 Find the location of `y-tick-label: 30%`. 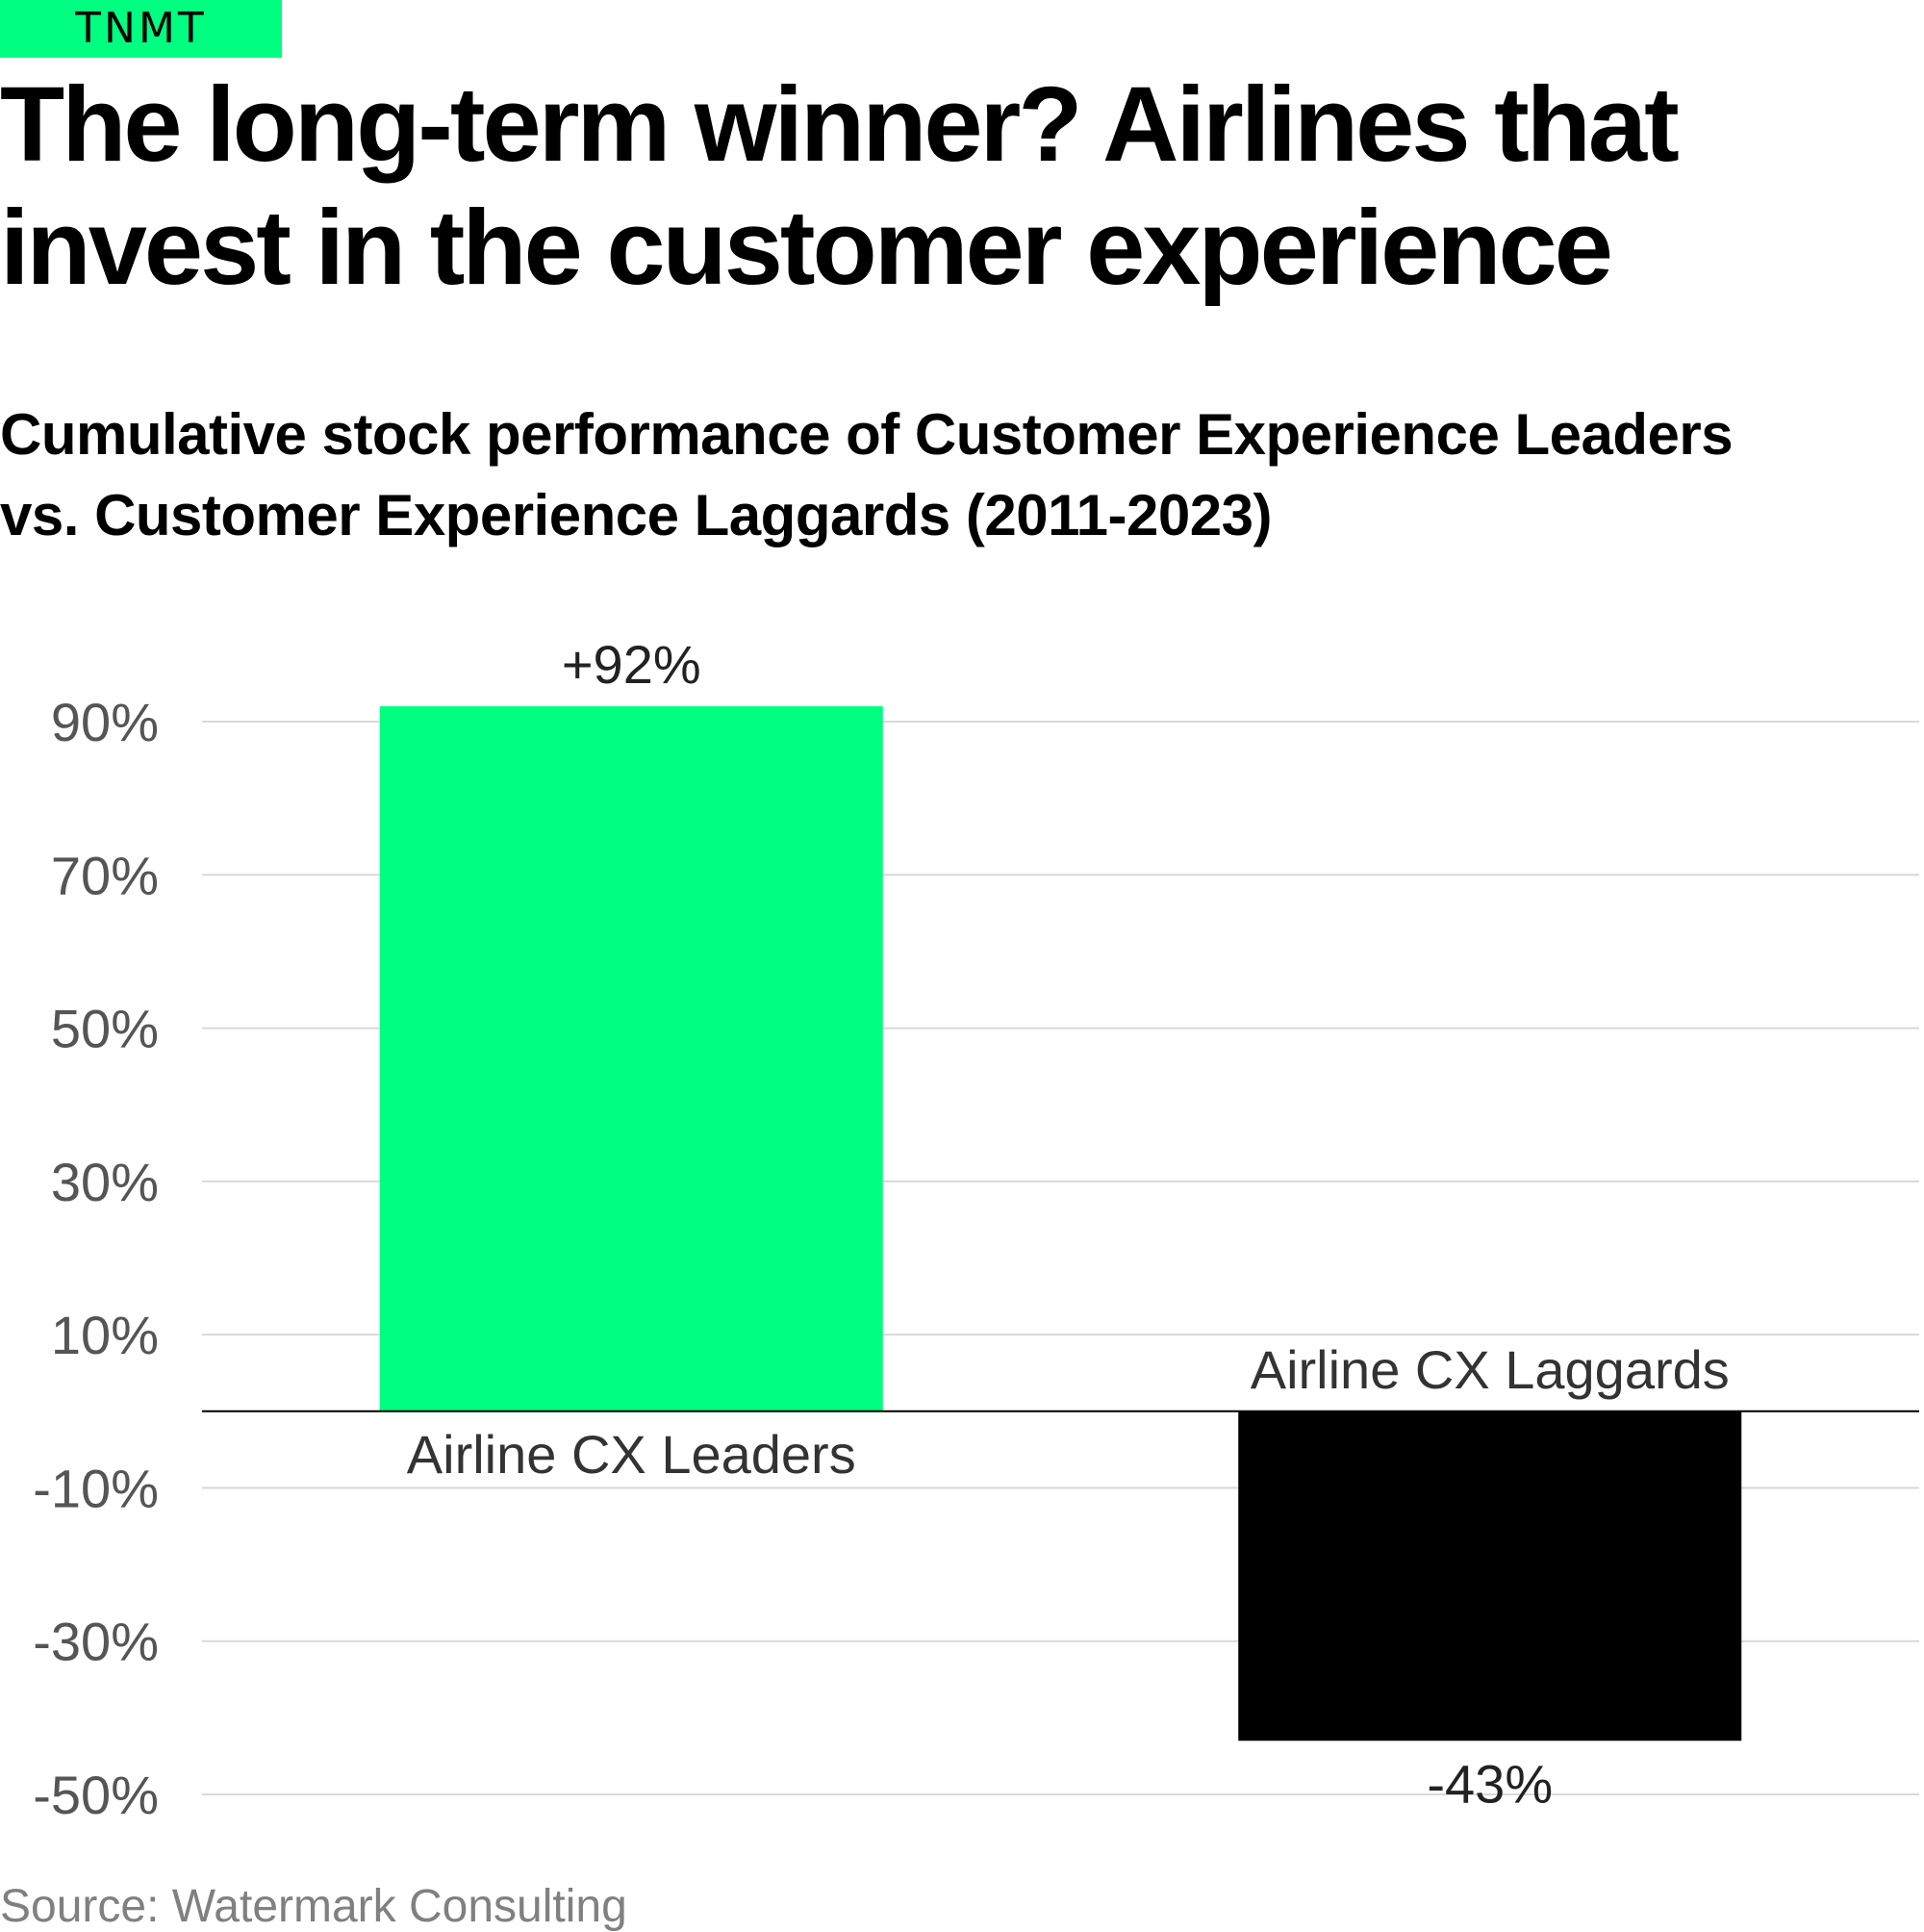

y-tick-label: 30% is located at coordinates (105, 1182).